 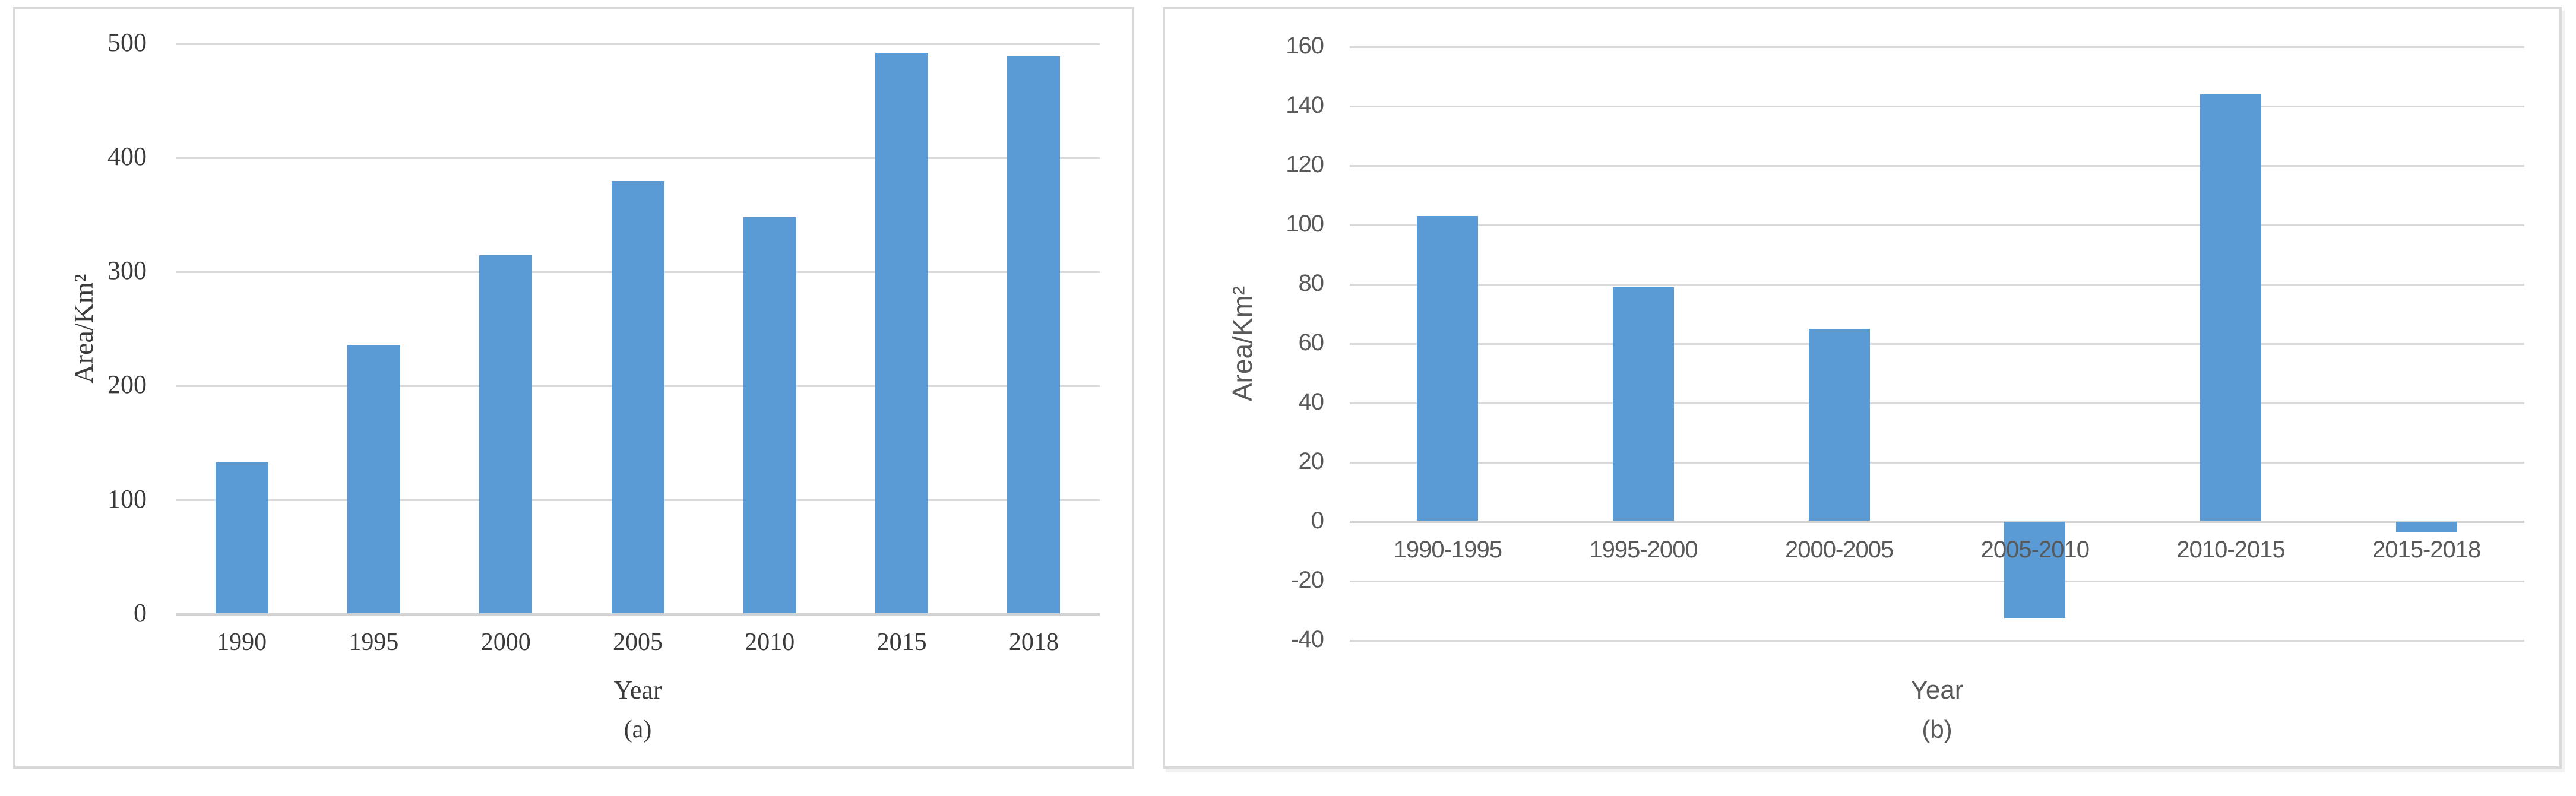 What do you see at coordinates (2230, 550) in the screenshot?
I see `x-tick-label: 2010-2015` at bounding box center [2230, 550].